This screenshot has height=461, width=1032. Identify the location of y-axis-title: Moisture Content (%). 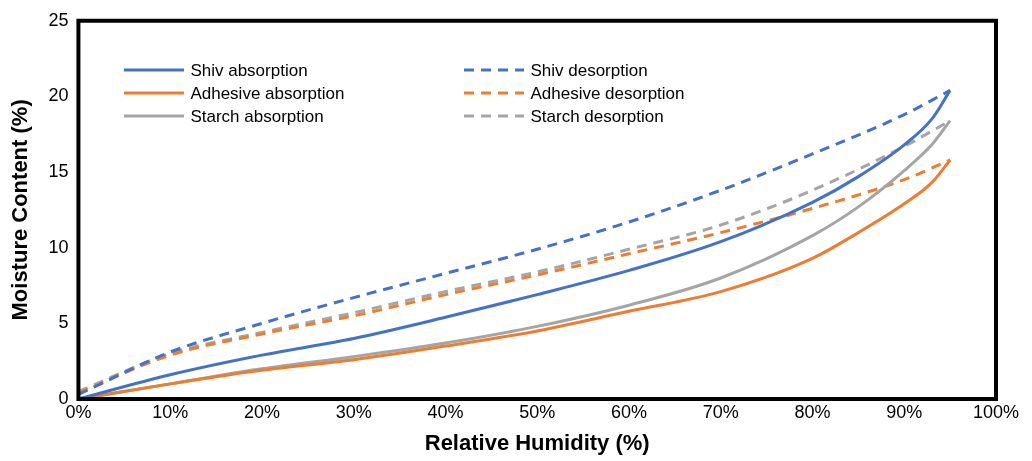
(20, 210).